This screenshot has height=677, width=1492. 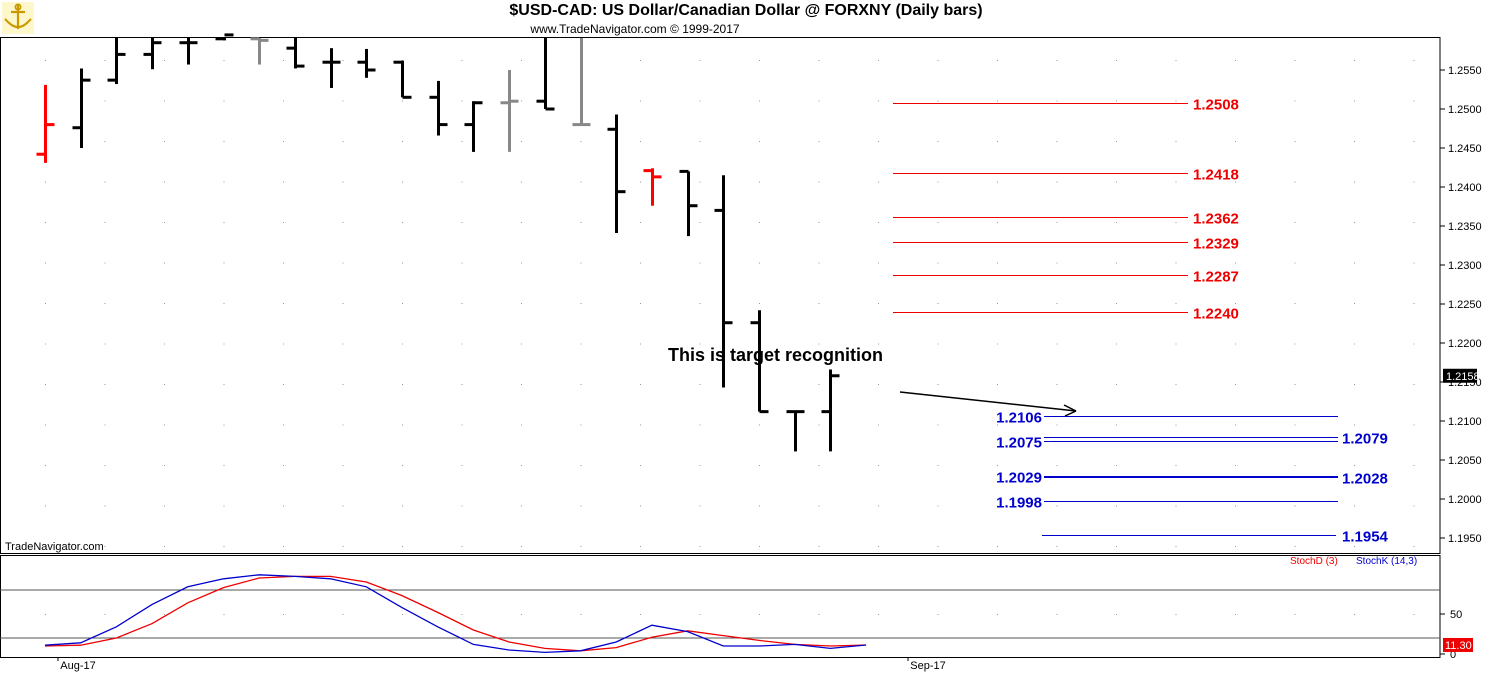 I want to click on level-label: 1.2508, so click(x=1216, y=105).